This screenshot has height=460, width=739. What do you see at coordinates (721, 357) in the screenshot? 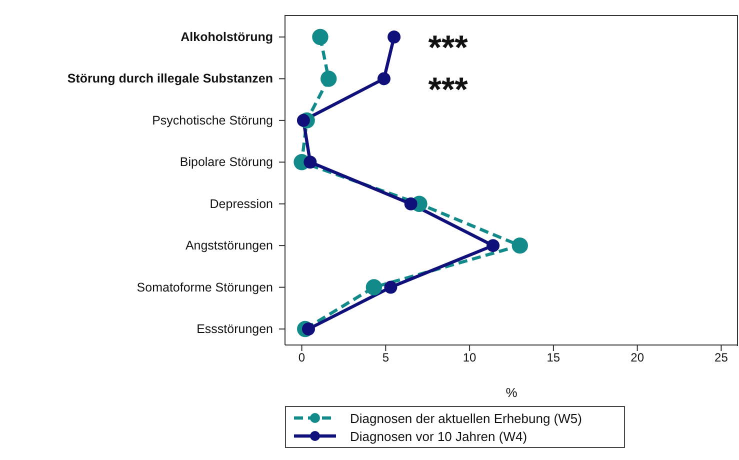
I see `x-tick-label: 25` at bounding box center [721, 357].